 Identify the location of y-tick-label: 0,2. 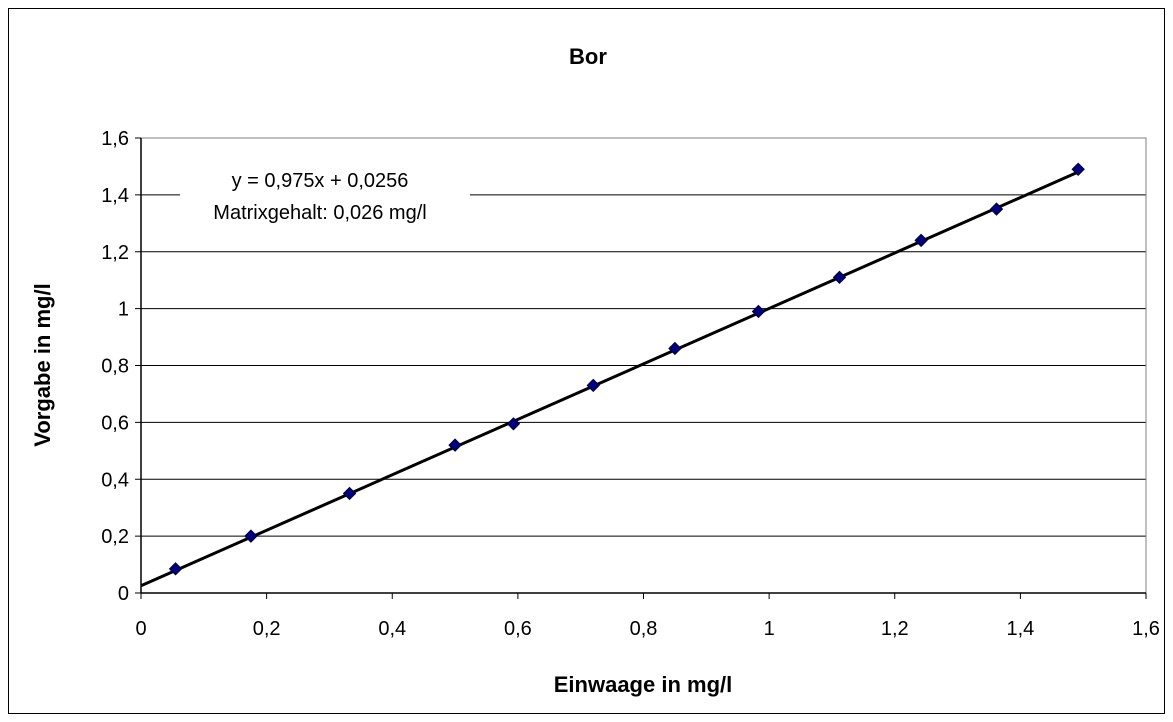
(115, 537).